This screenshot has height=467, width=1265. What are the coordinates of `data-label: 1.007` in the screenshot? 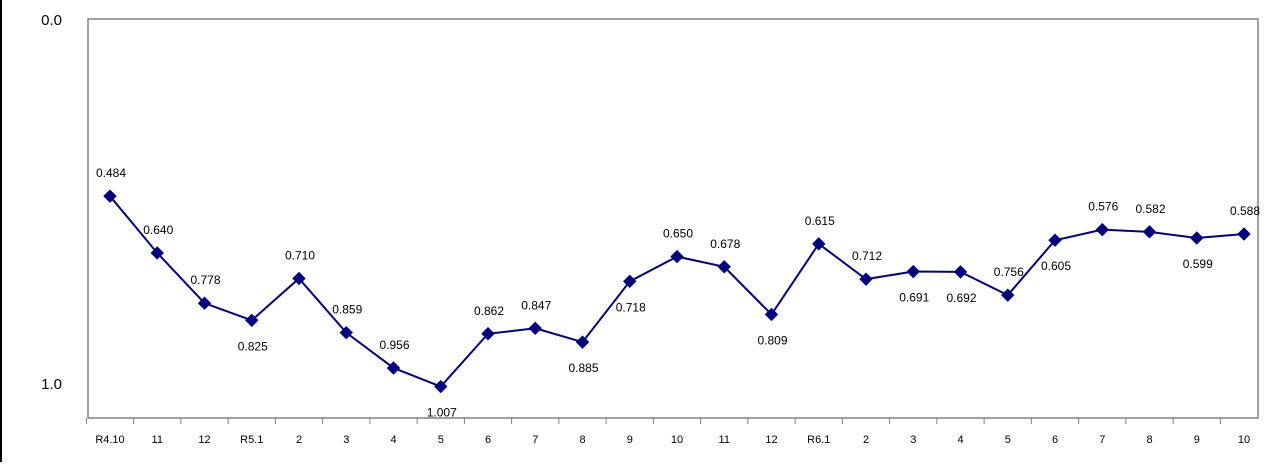 It's located at (442, 413).